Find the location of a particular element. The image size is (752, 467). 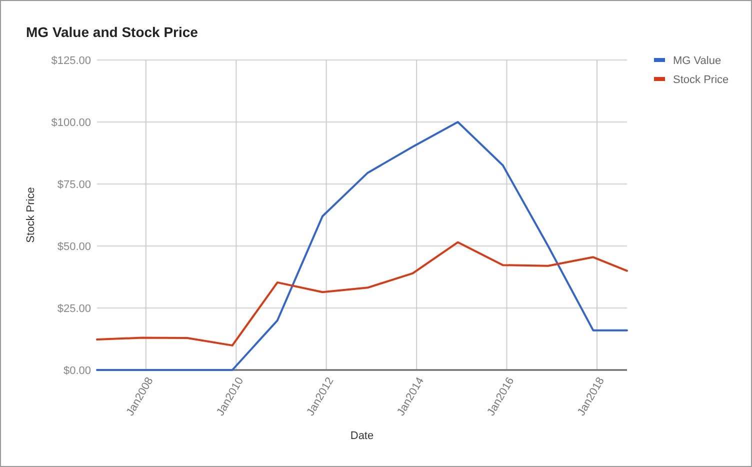

legend-label: MG Value is located at coordinates (697, 60).